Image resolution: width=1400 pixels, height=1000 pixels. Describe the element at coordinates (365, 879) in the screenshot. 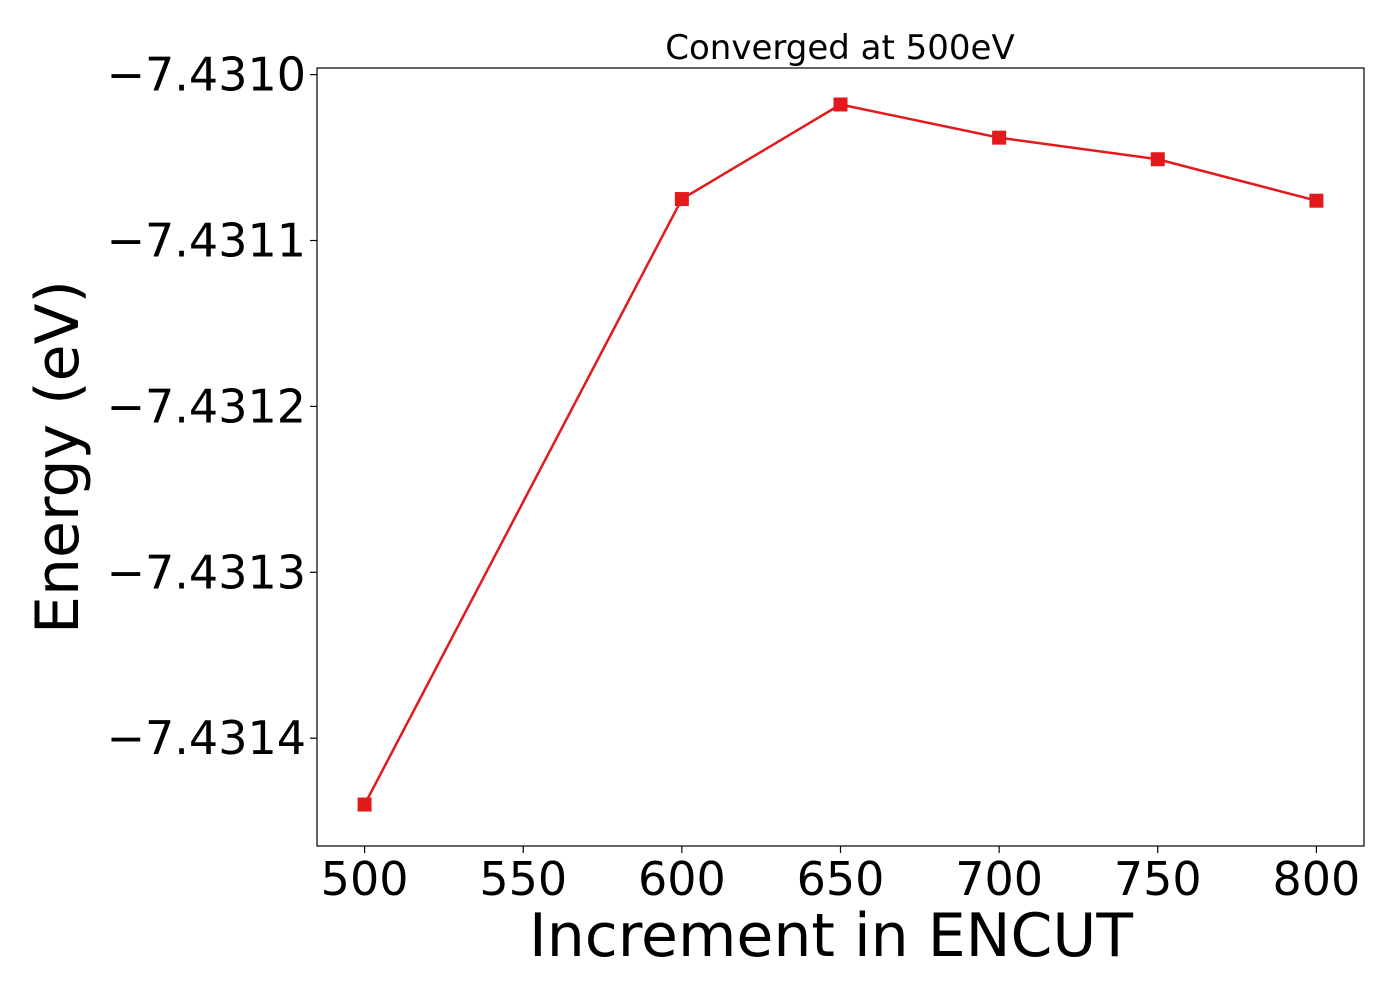

I see `x-tick-label: 500` at that location.